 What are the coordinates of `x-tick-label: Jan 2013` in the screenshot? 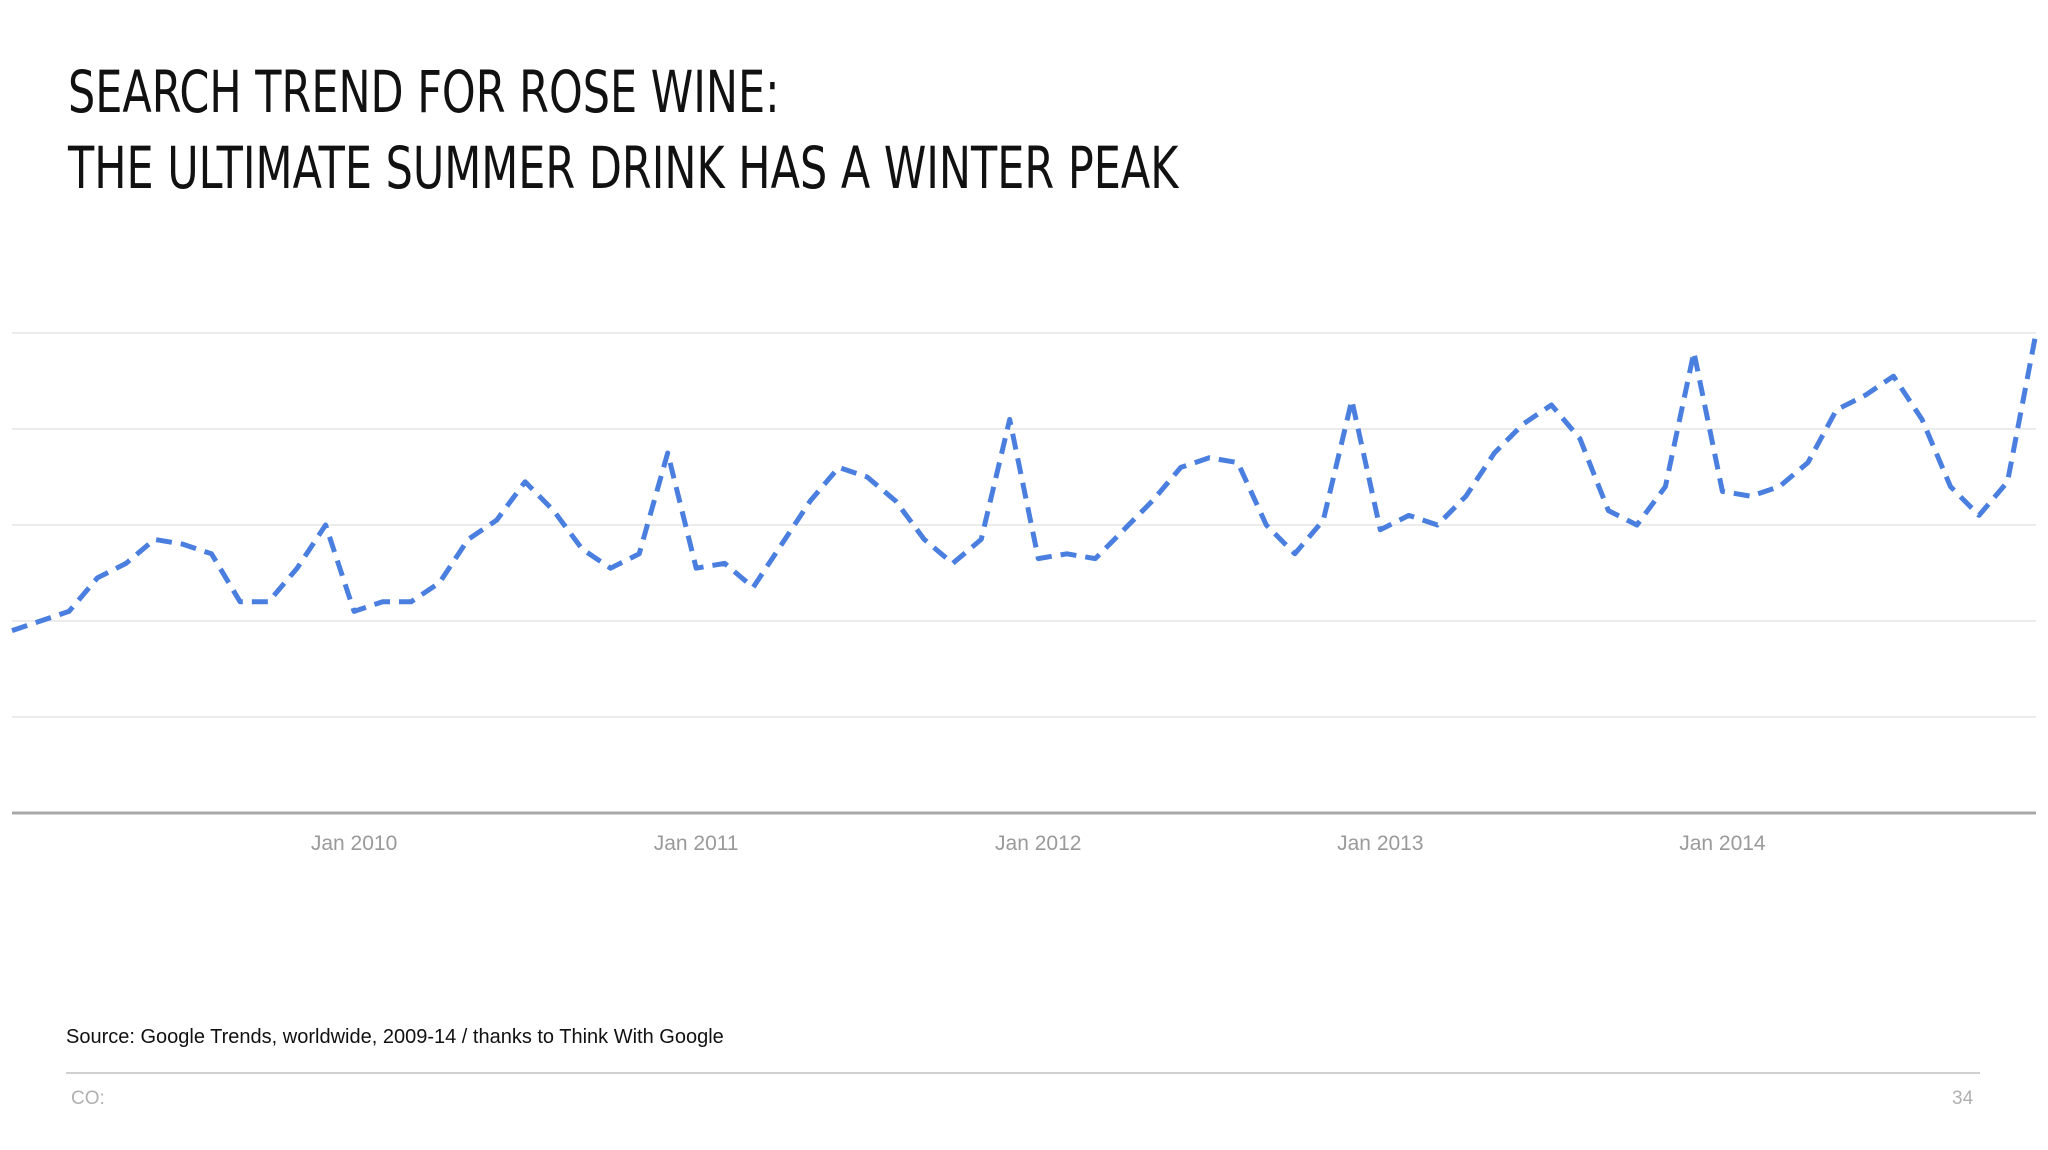 It's located at (1380, 843).